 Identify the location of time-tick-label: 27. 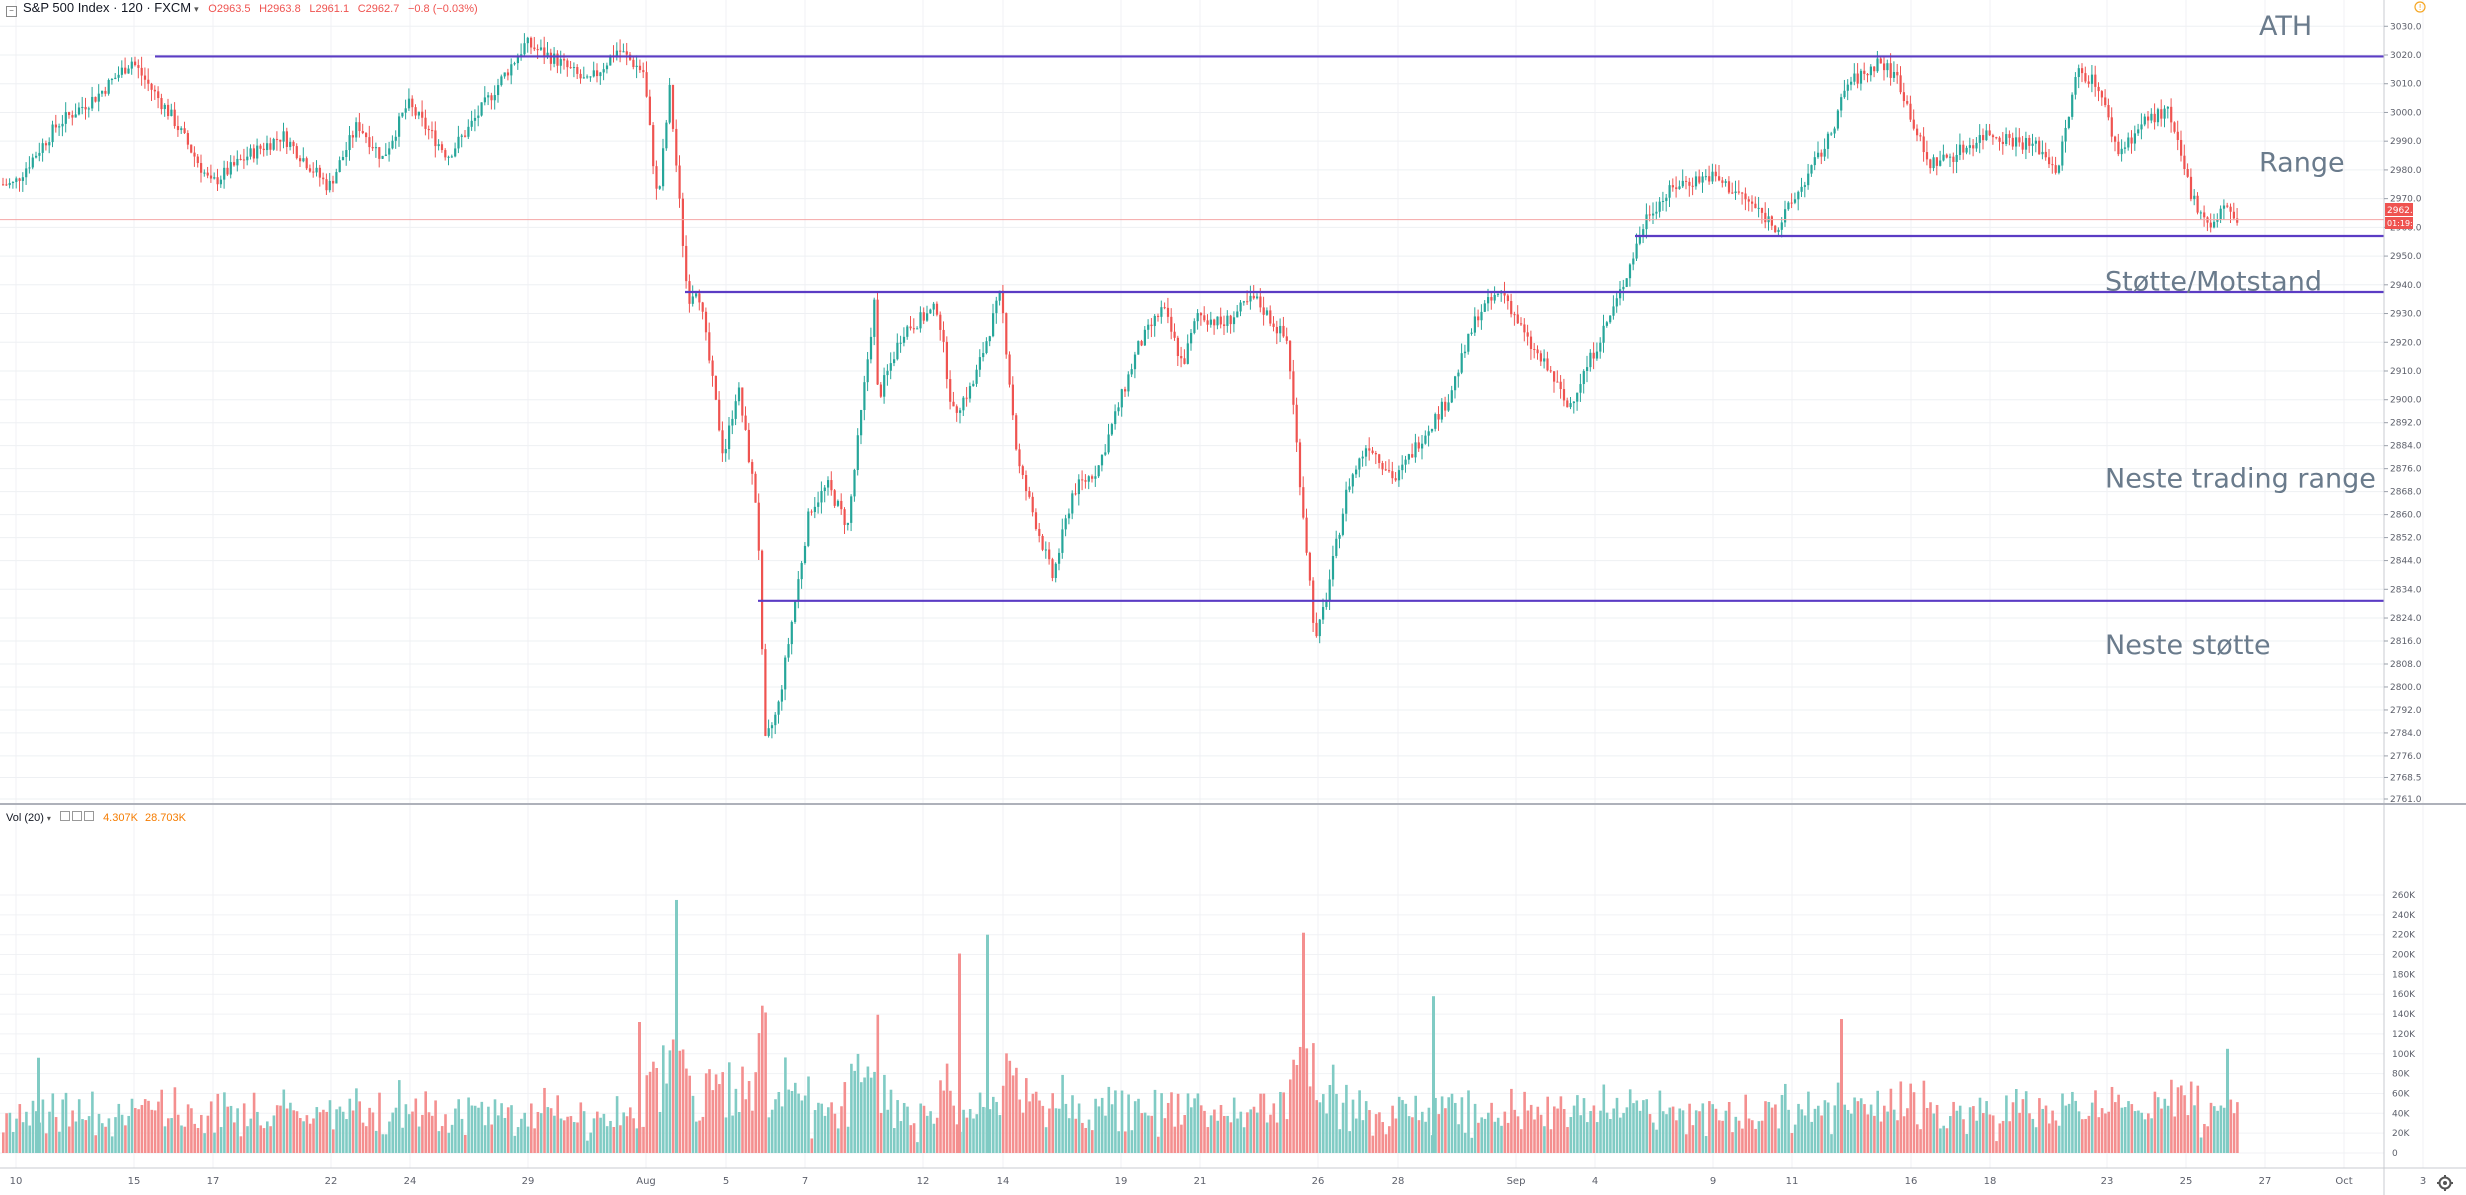
(2265, 1181).